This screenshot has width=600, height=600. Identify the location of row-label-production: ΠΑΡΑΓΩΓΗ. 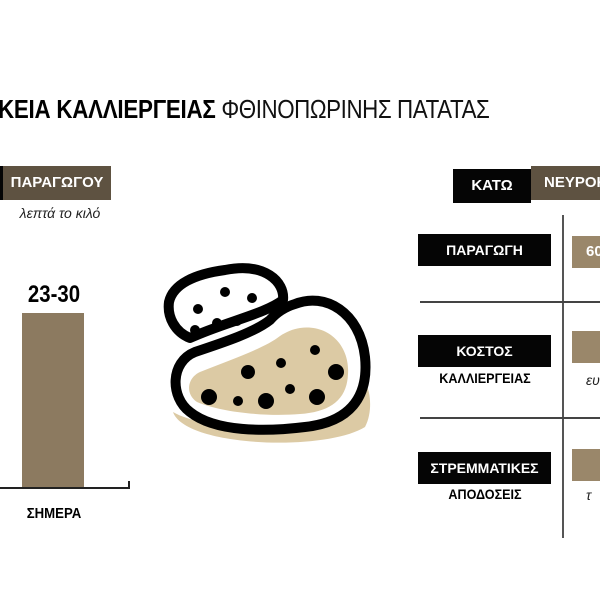
(484, 250).